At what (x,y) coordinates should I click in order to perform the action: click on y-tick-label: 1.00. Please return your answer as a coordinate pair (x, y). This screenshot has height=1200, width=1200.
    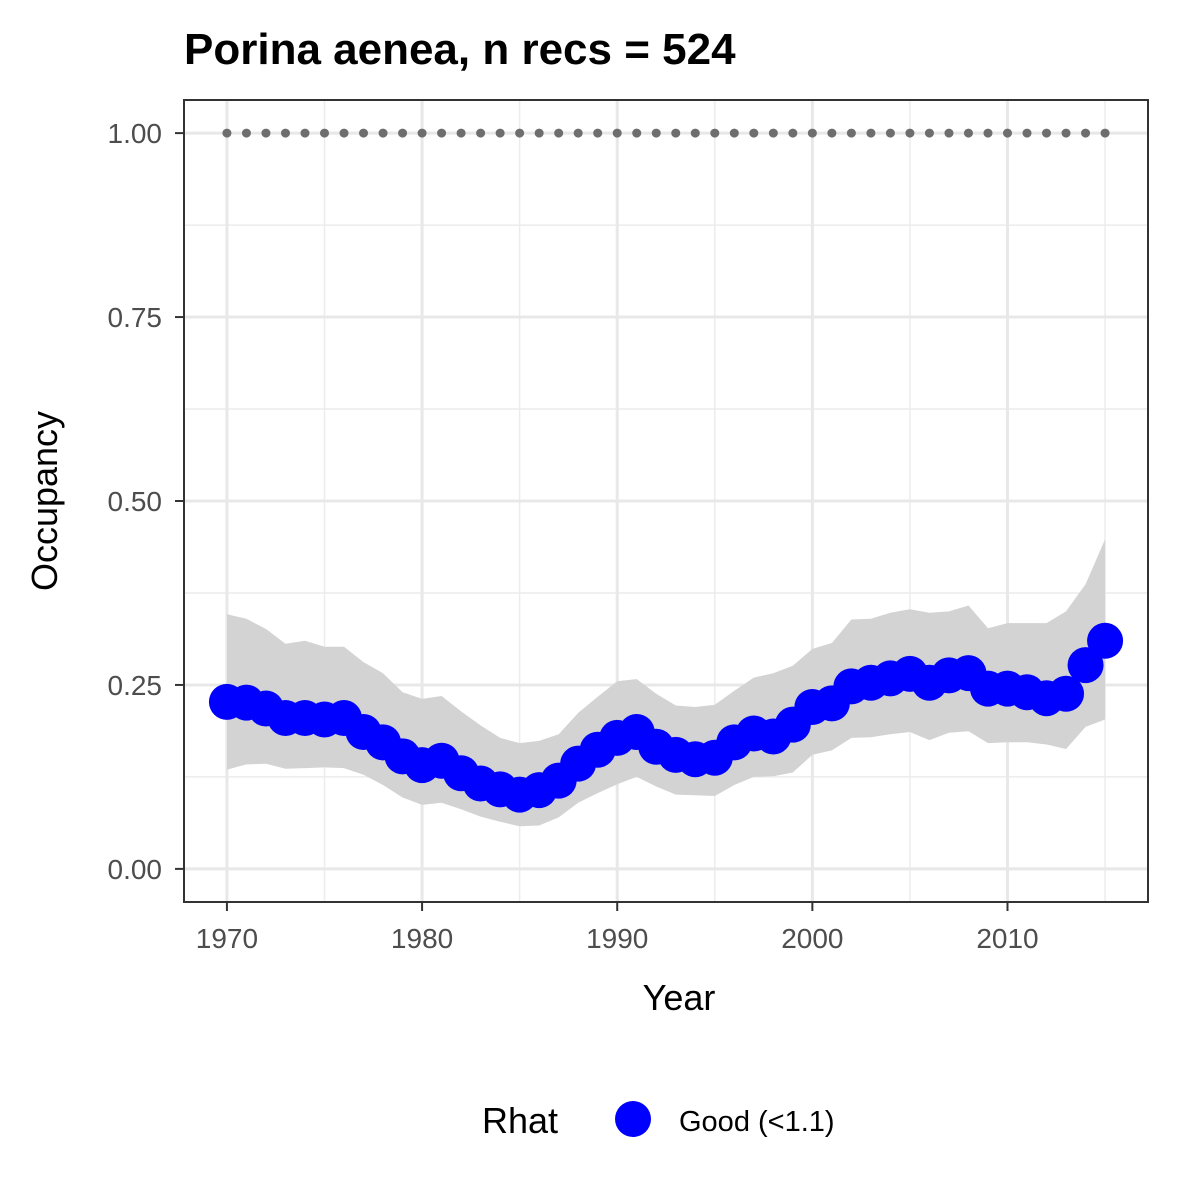
    Looking at the image, I should click on (135, 133).